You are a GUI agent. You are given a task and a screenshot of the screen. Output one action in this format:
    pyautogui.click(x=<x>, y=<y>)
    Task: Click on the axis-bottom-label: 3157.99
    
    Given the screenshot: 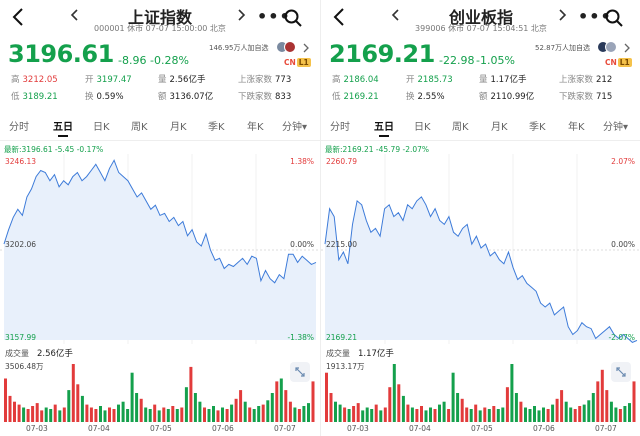 What is the action you would take?
    pyautogui.click(x=20, y=337)
    